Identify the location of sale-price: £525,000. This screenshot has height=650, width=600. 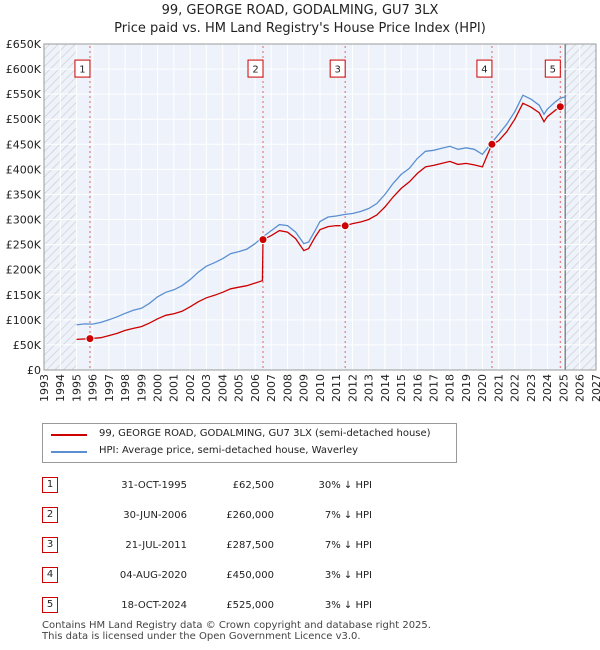
(250, 605).